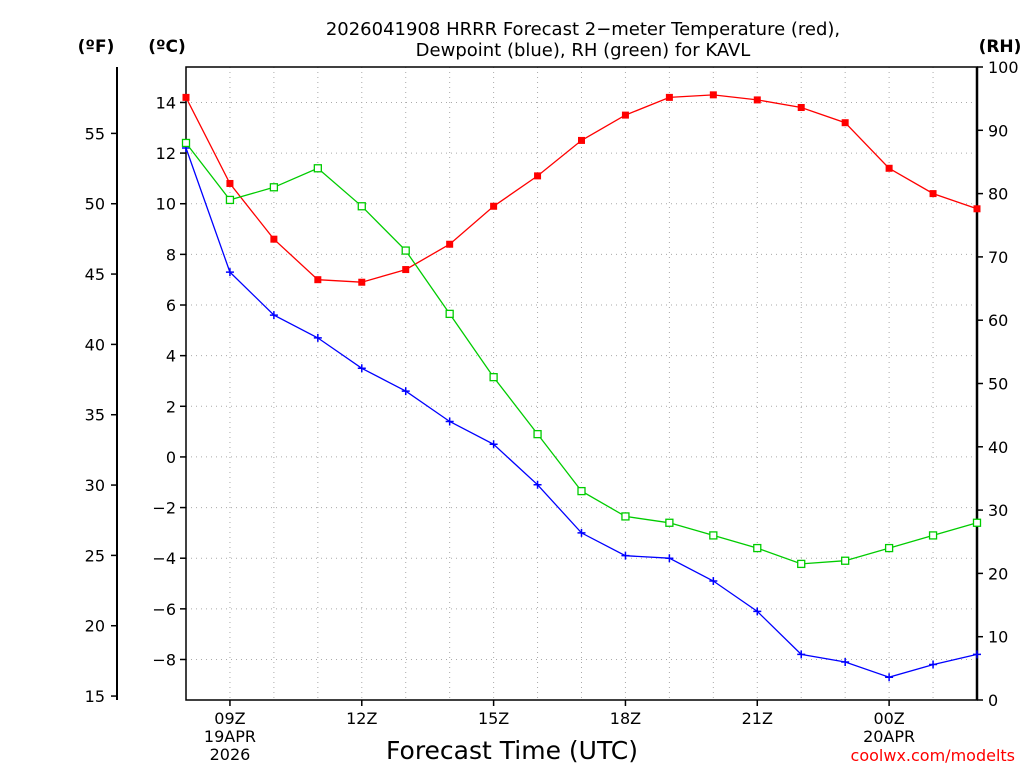  I want to click on x-tick-label: 09Z, so click(229, 718).